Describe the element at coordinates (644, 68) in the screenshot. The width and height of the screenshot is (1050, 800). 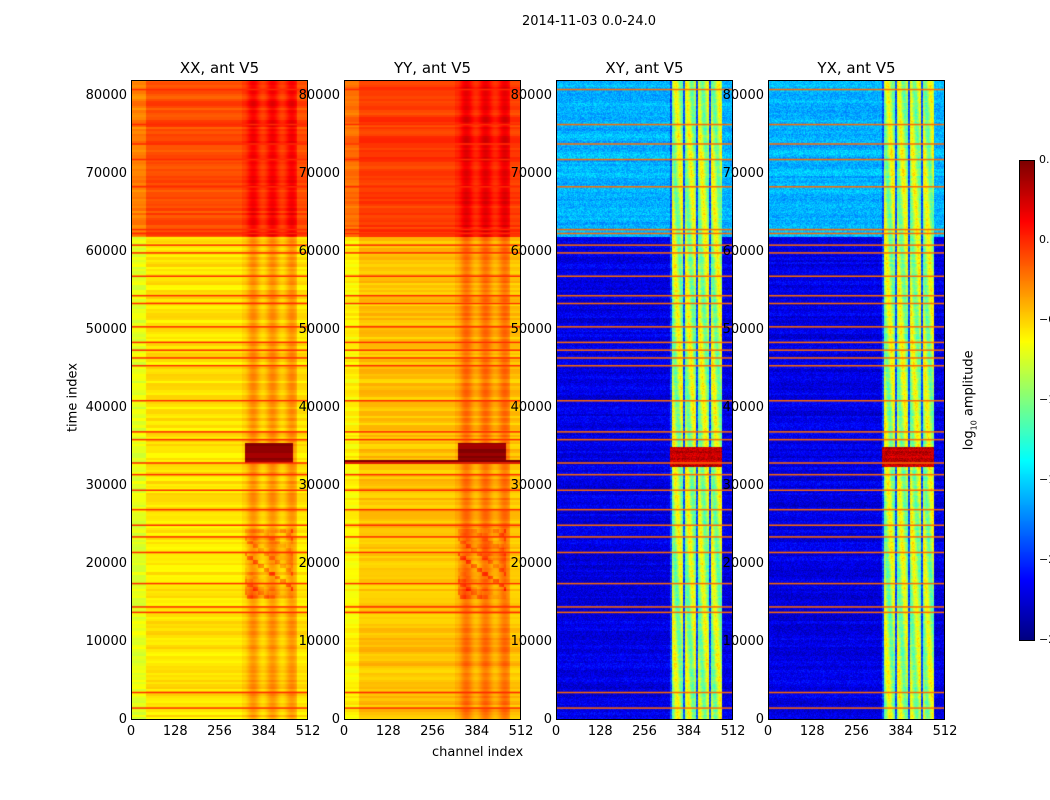
I see `panel-title: XY, ant V5` at that location.